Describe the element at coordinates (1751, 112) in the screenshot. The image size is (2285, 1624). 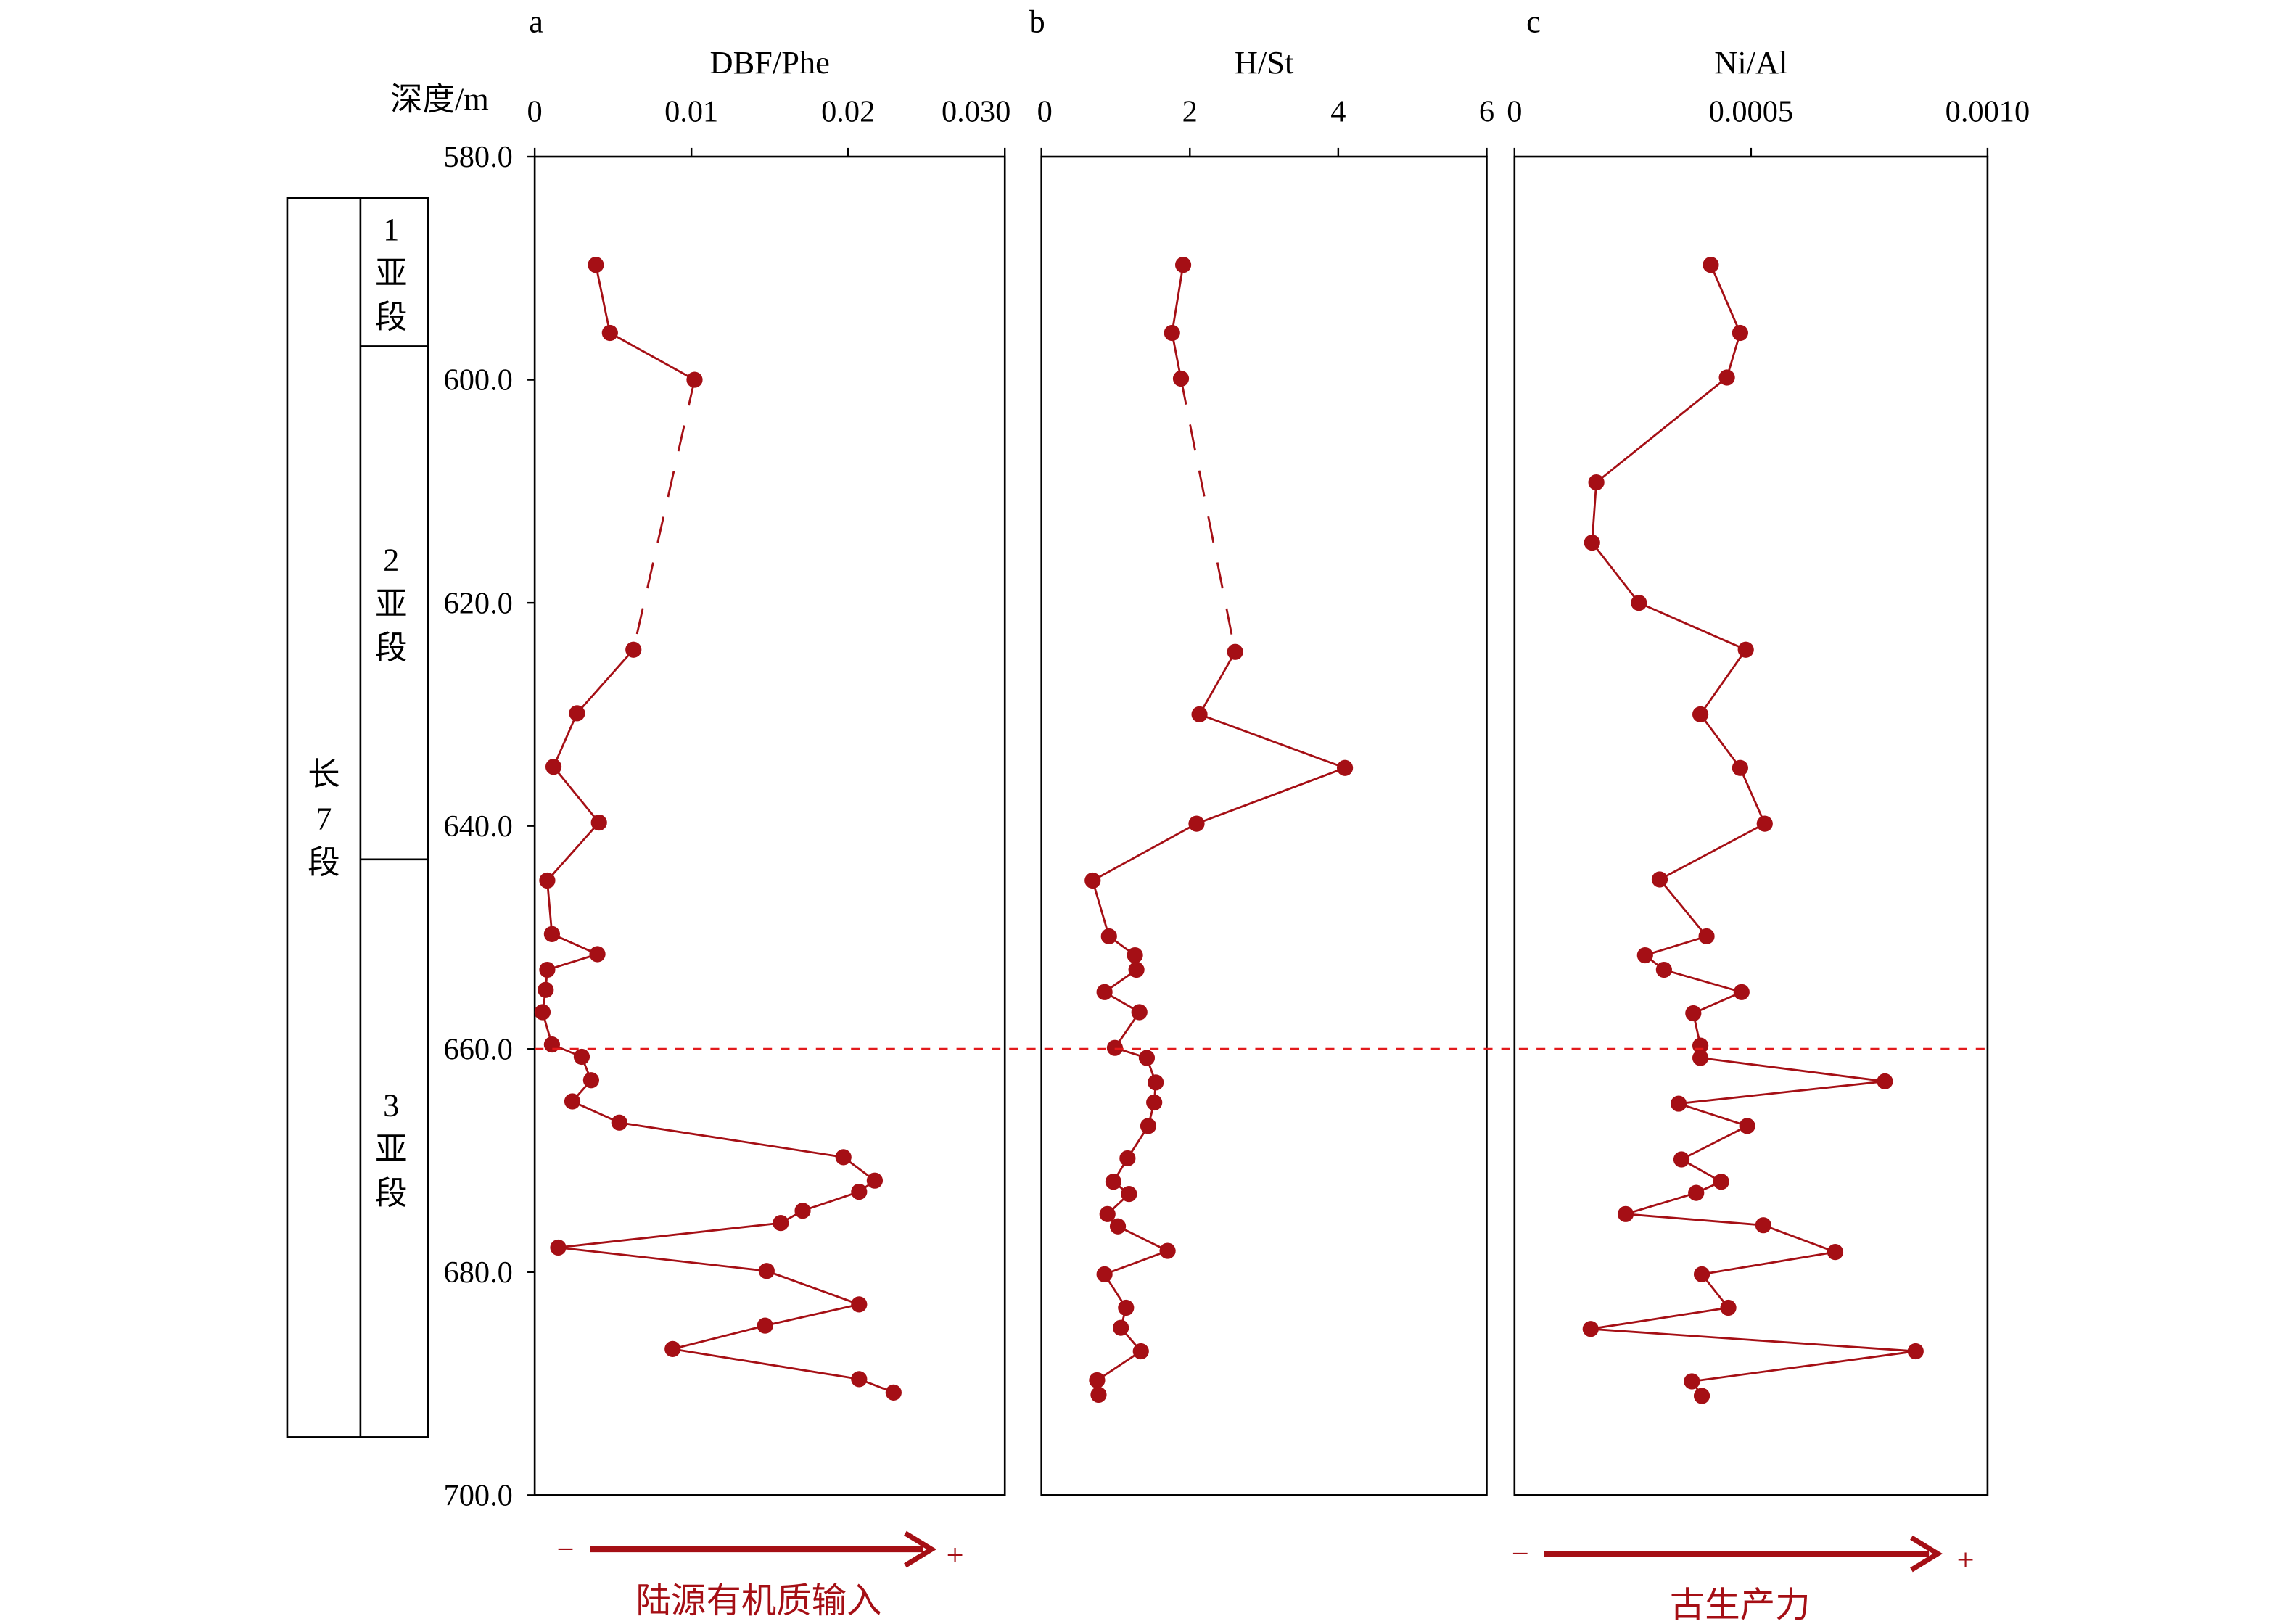
I see `x-tick-label: 0.0005` at that location.